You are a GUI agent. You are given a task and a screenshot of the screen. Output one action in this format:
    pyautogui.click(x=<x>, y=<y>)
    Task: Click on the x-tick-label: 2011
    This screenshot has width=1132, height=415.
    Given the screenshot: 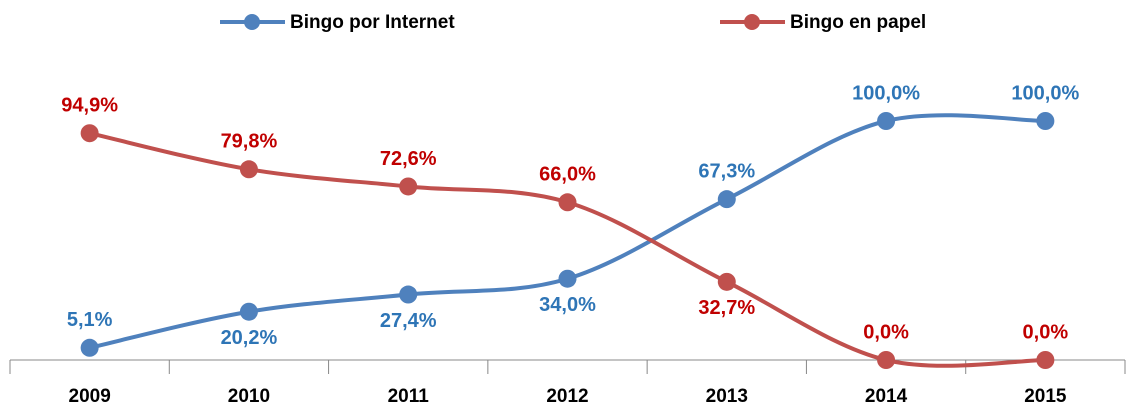 What is the action you would take?
    pyautogui.click(x=409, y=396)
    